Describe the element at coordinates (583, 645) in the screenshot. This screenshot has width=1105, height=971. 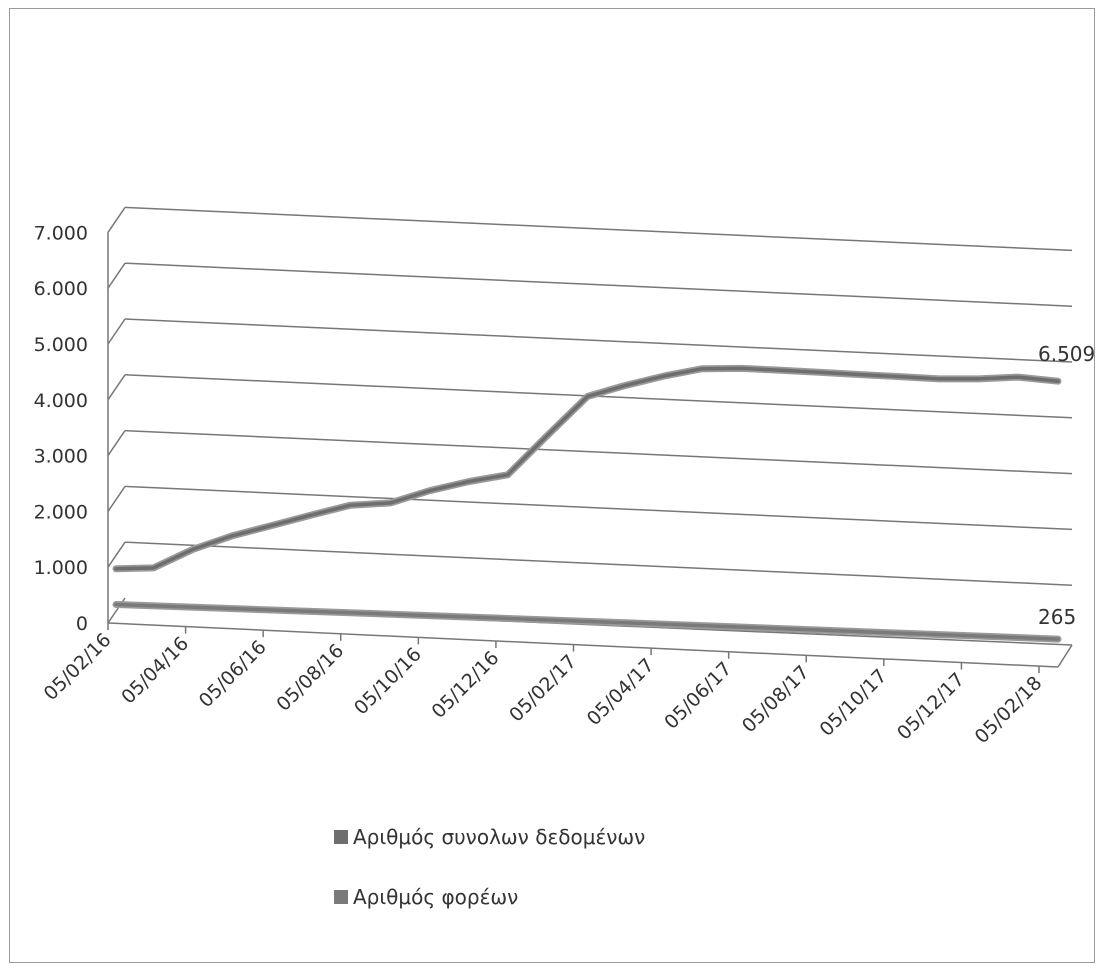
I see `x-axis-front-line` at that location.